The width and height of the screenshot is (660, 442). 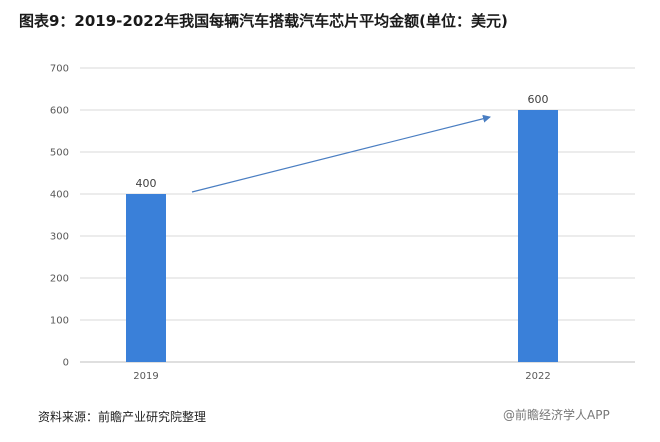 What do you see at coordinates (146, 183) in the screenshot?
I see `data-label-2019: 400` at bounding box center [146, 183].